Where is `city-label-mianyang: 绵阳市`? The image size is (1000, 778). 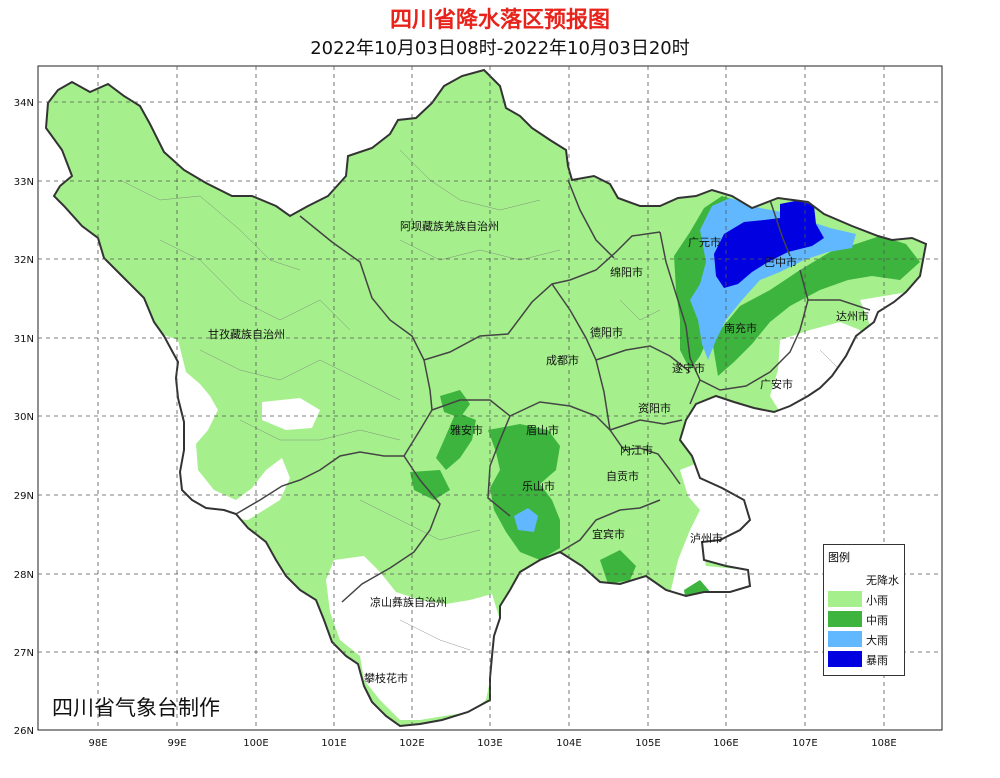
city-label-mianyang: 绵阳市 is located at coordinates (626, 272).